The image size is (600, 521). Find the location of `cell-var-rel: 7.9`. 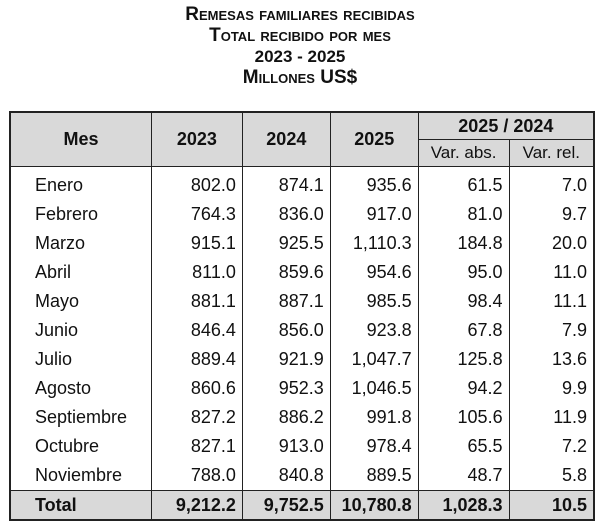

cell-var-rel: 7.9 is located at coordinates (551, 330).